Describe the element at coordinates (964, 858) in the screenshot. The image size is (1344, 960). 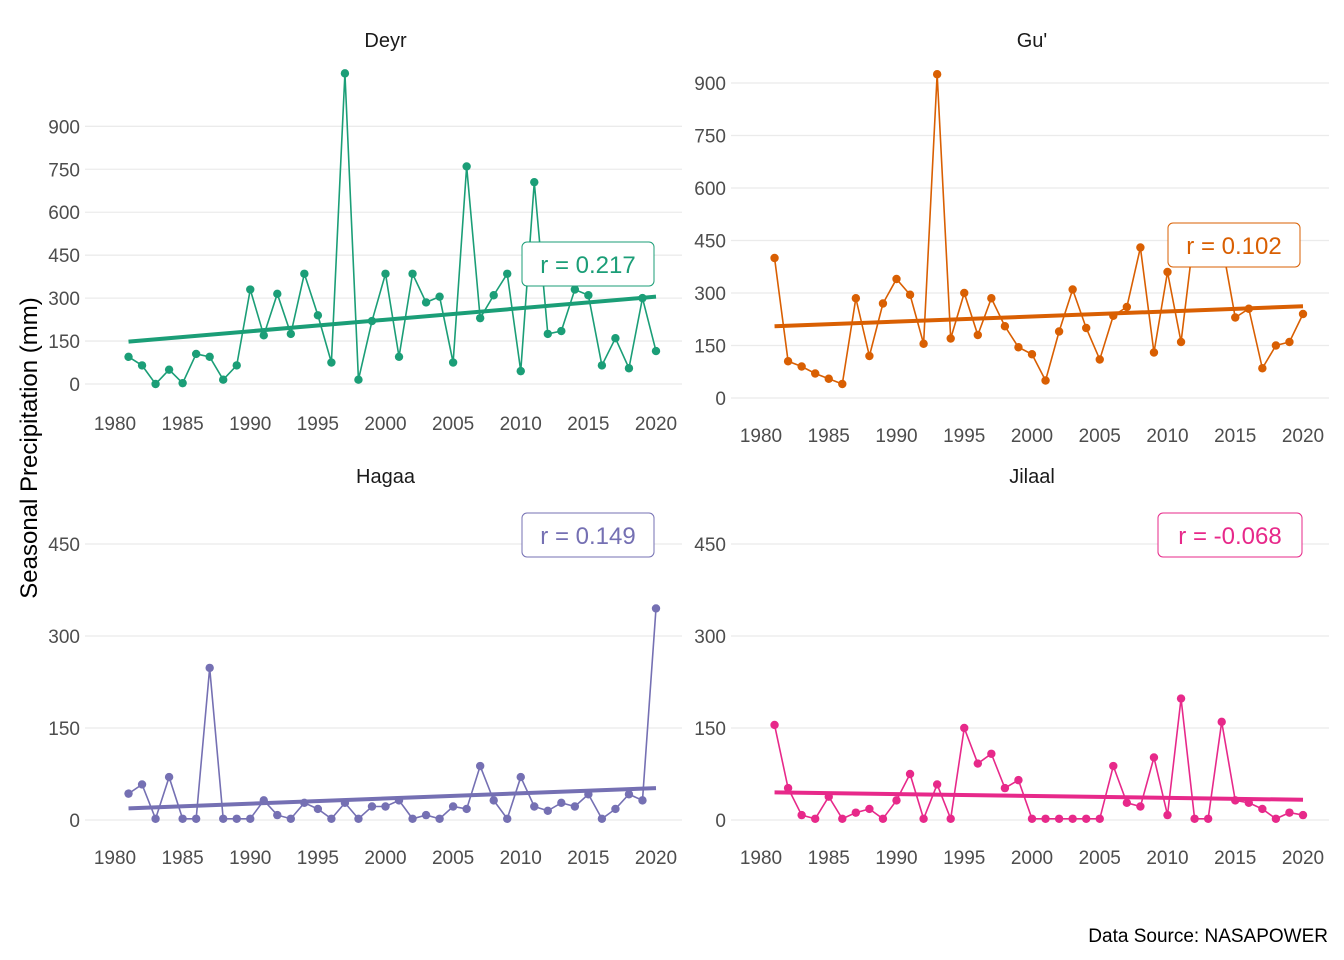
I see `x-tick-label: 1995` at that location.